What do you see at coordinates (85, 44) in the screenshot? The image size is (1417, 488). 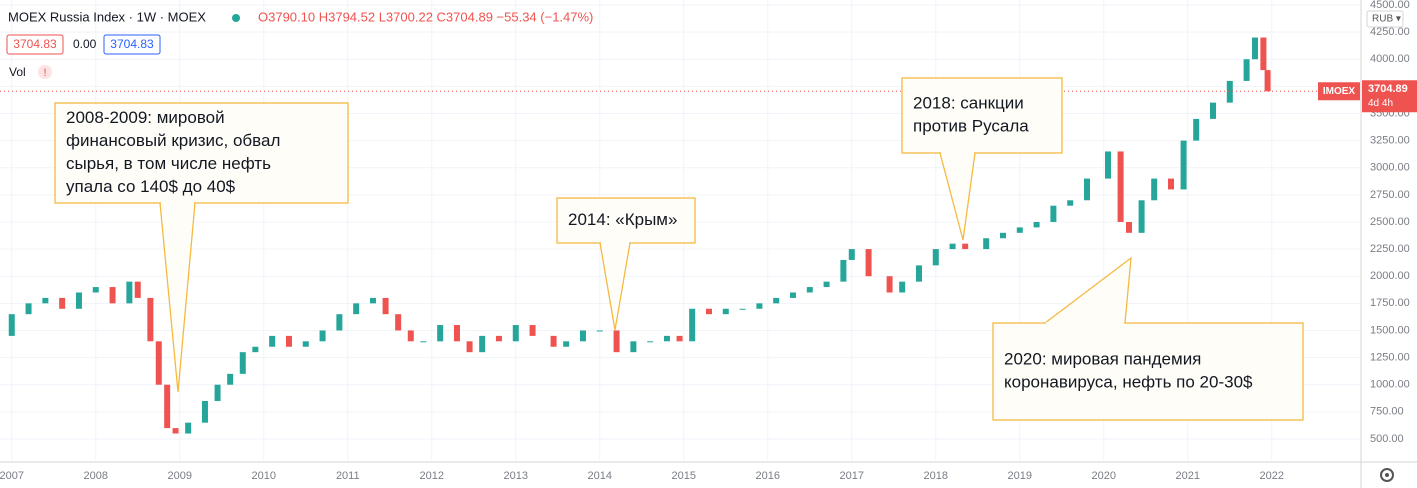 I see `spread: 0.00` at bounding box center [85, 44].